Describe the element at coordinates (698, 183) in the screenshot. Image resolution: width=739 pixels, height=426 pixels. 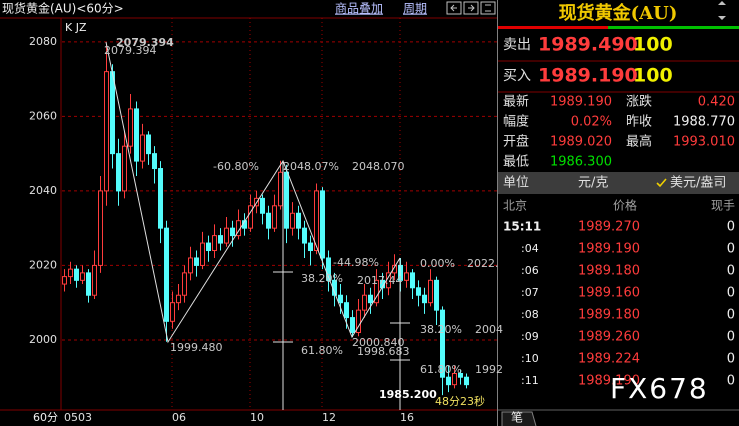
I see `unit-option: 美元/盎司` at that location.